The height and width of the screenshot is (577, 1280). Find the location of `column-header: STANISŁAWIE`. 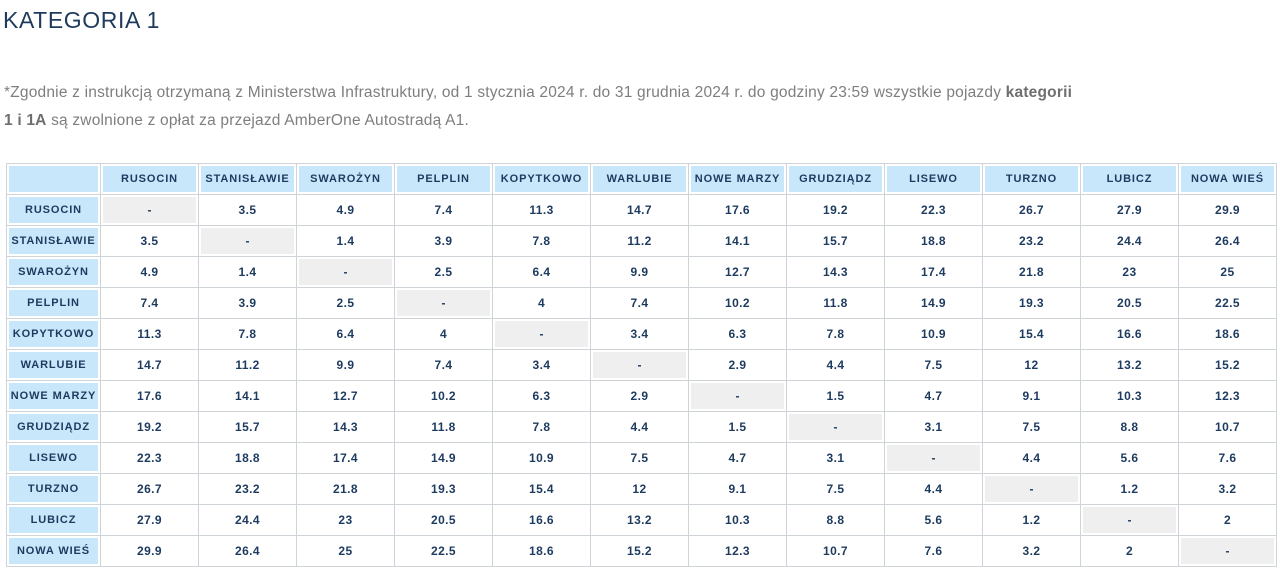

column-header: STANISŁAWIE is located at coordinates (247, 179).